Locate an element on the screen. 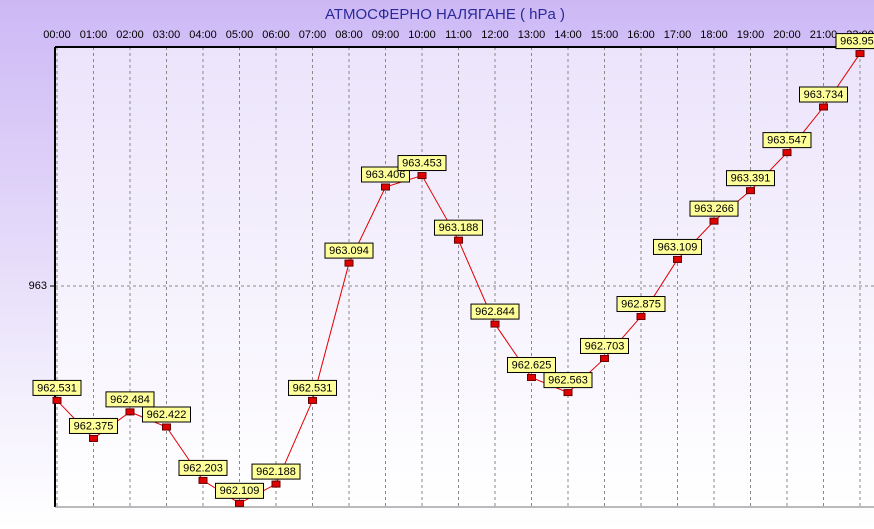 The width and height of the screenshot is (874, 529). data-label: 962.875 is located at coordinates (641, 304).